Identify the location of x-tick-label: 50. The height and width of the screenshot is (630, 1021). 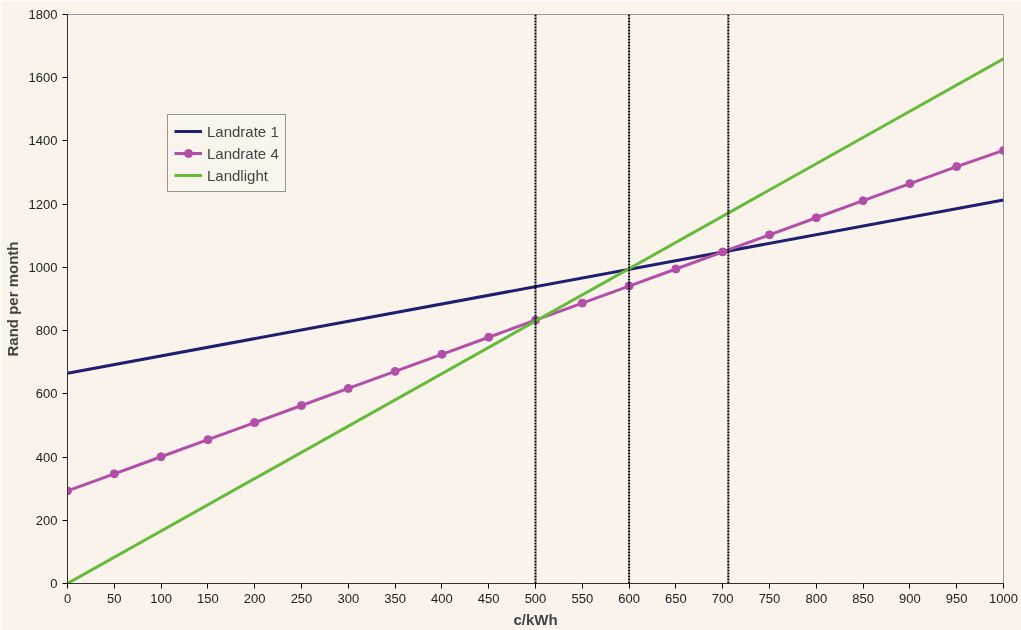
(114, 598).